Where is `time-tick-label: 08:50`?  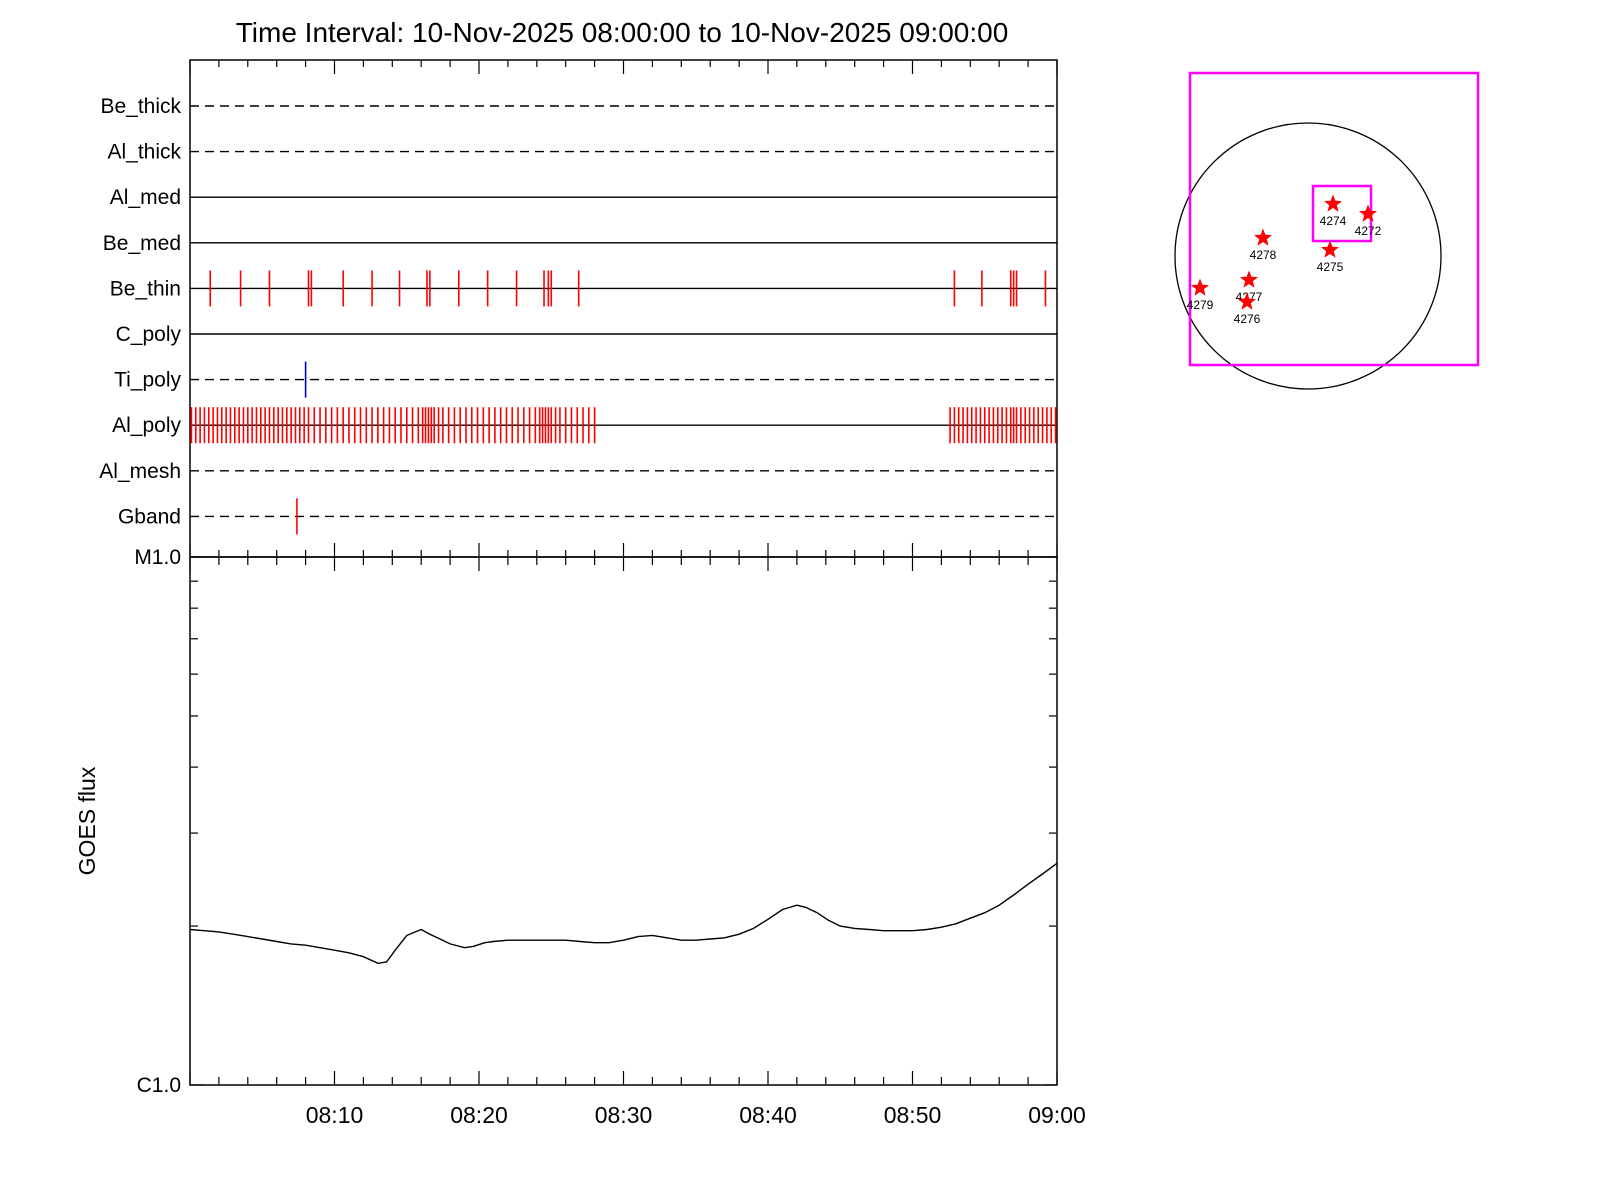 time-tick-label: 08:50 is located at coordinates (913, 1115).